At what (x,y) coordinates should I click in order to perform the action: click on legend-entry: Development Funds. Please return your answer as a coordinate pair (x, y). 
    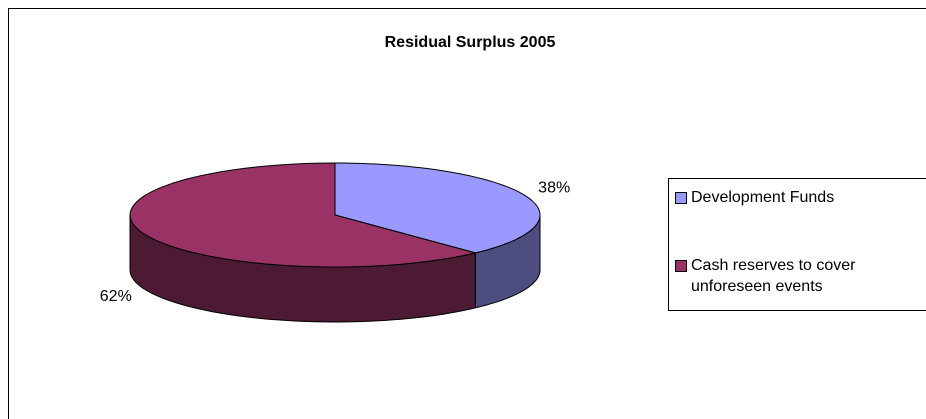
    Looking at the image, I should click on (795, 197).